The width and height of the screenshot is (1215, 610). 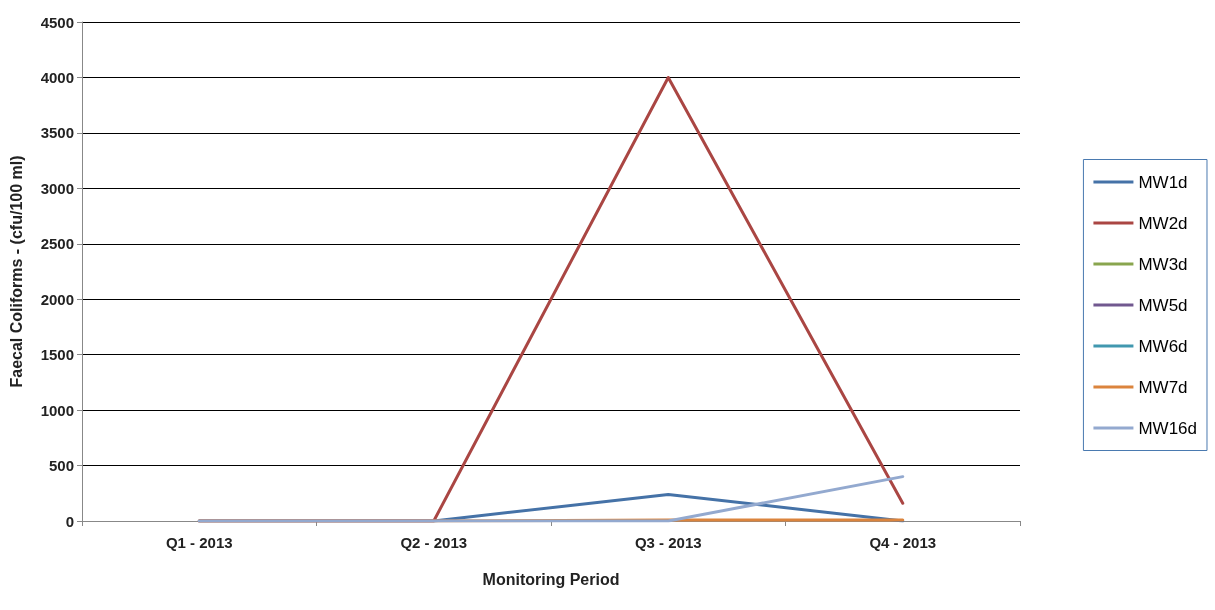 I want to click on y-tick-label: 500, so click(x=61, y=466).